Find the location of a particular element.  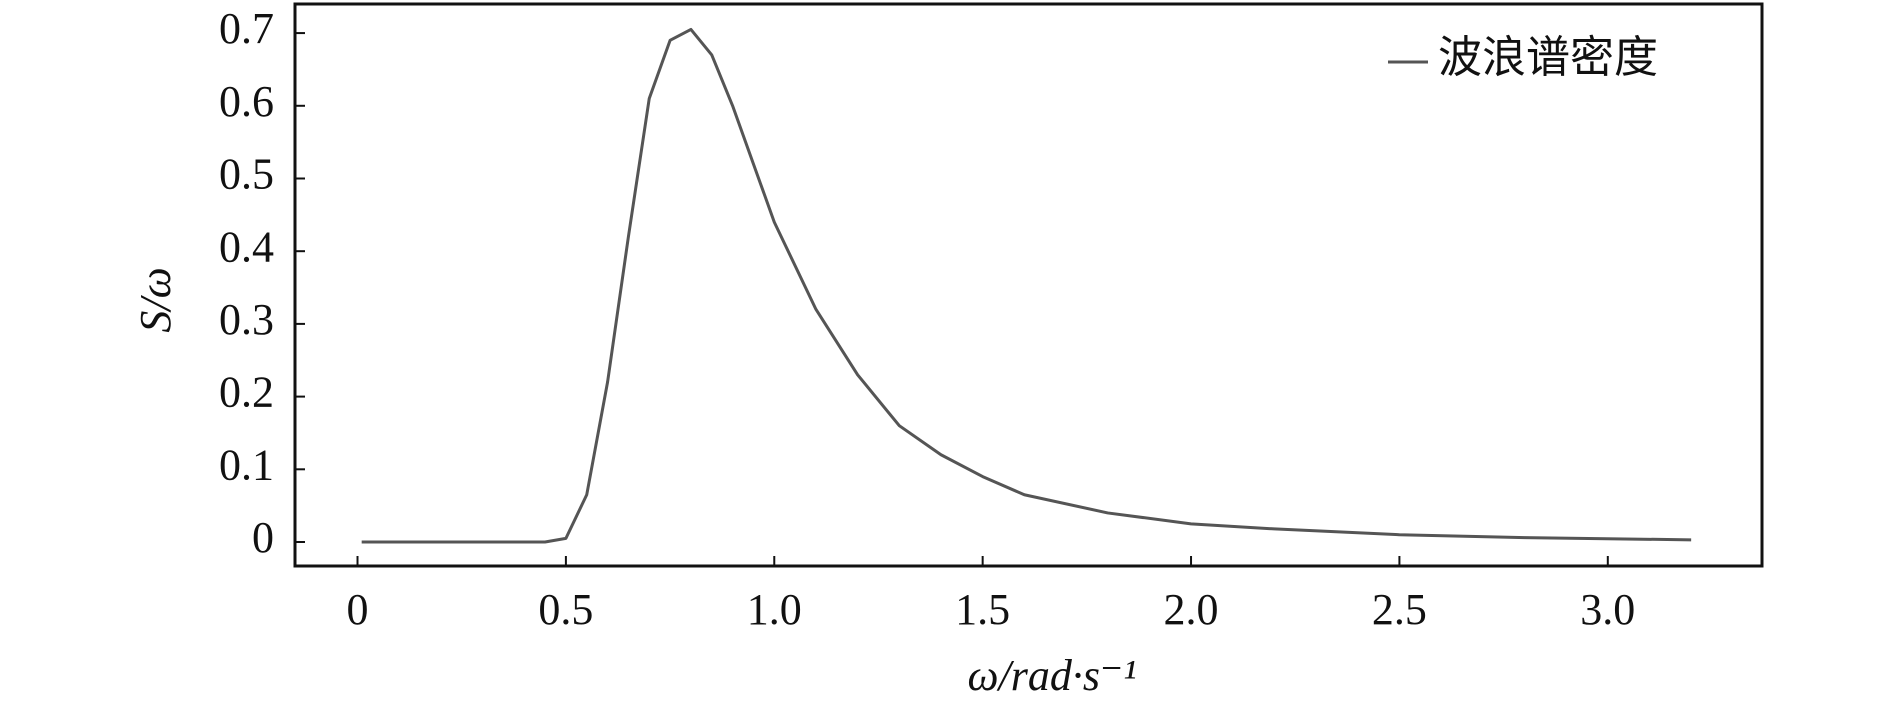

x-tick-label: 0 is located at coordinates (358, 609).